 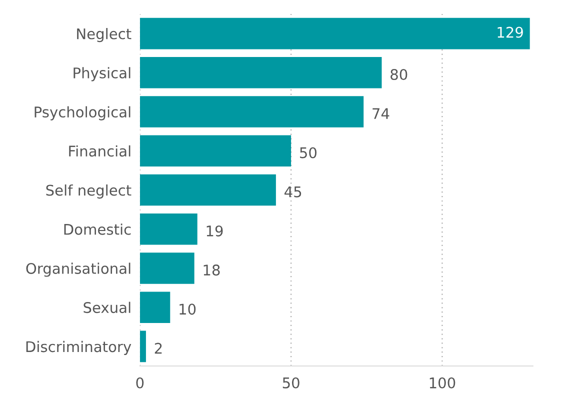 I want to click on y-tick-label: Discriminatory, so click(x=79, y=348).